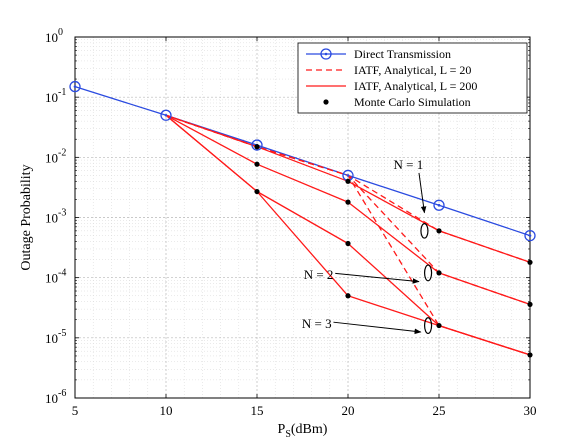  Describe the element at coordinates (319, 274) in the screenshot. I see `annotation-label: N = 2` at that location.